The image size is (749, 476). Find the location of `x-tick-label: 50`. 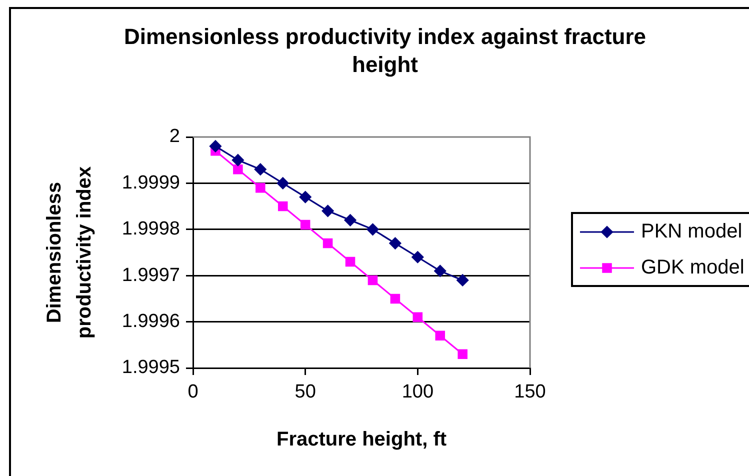

x-tick-label: 50 is located at coordinates (305, 392).